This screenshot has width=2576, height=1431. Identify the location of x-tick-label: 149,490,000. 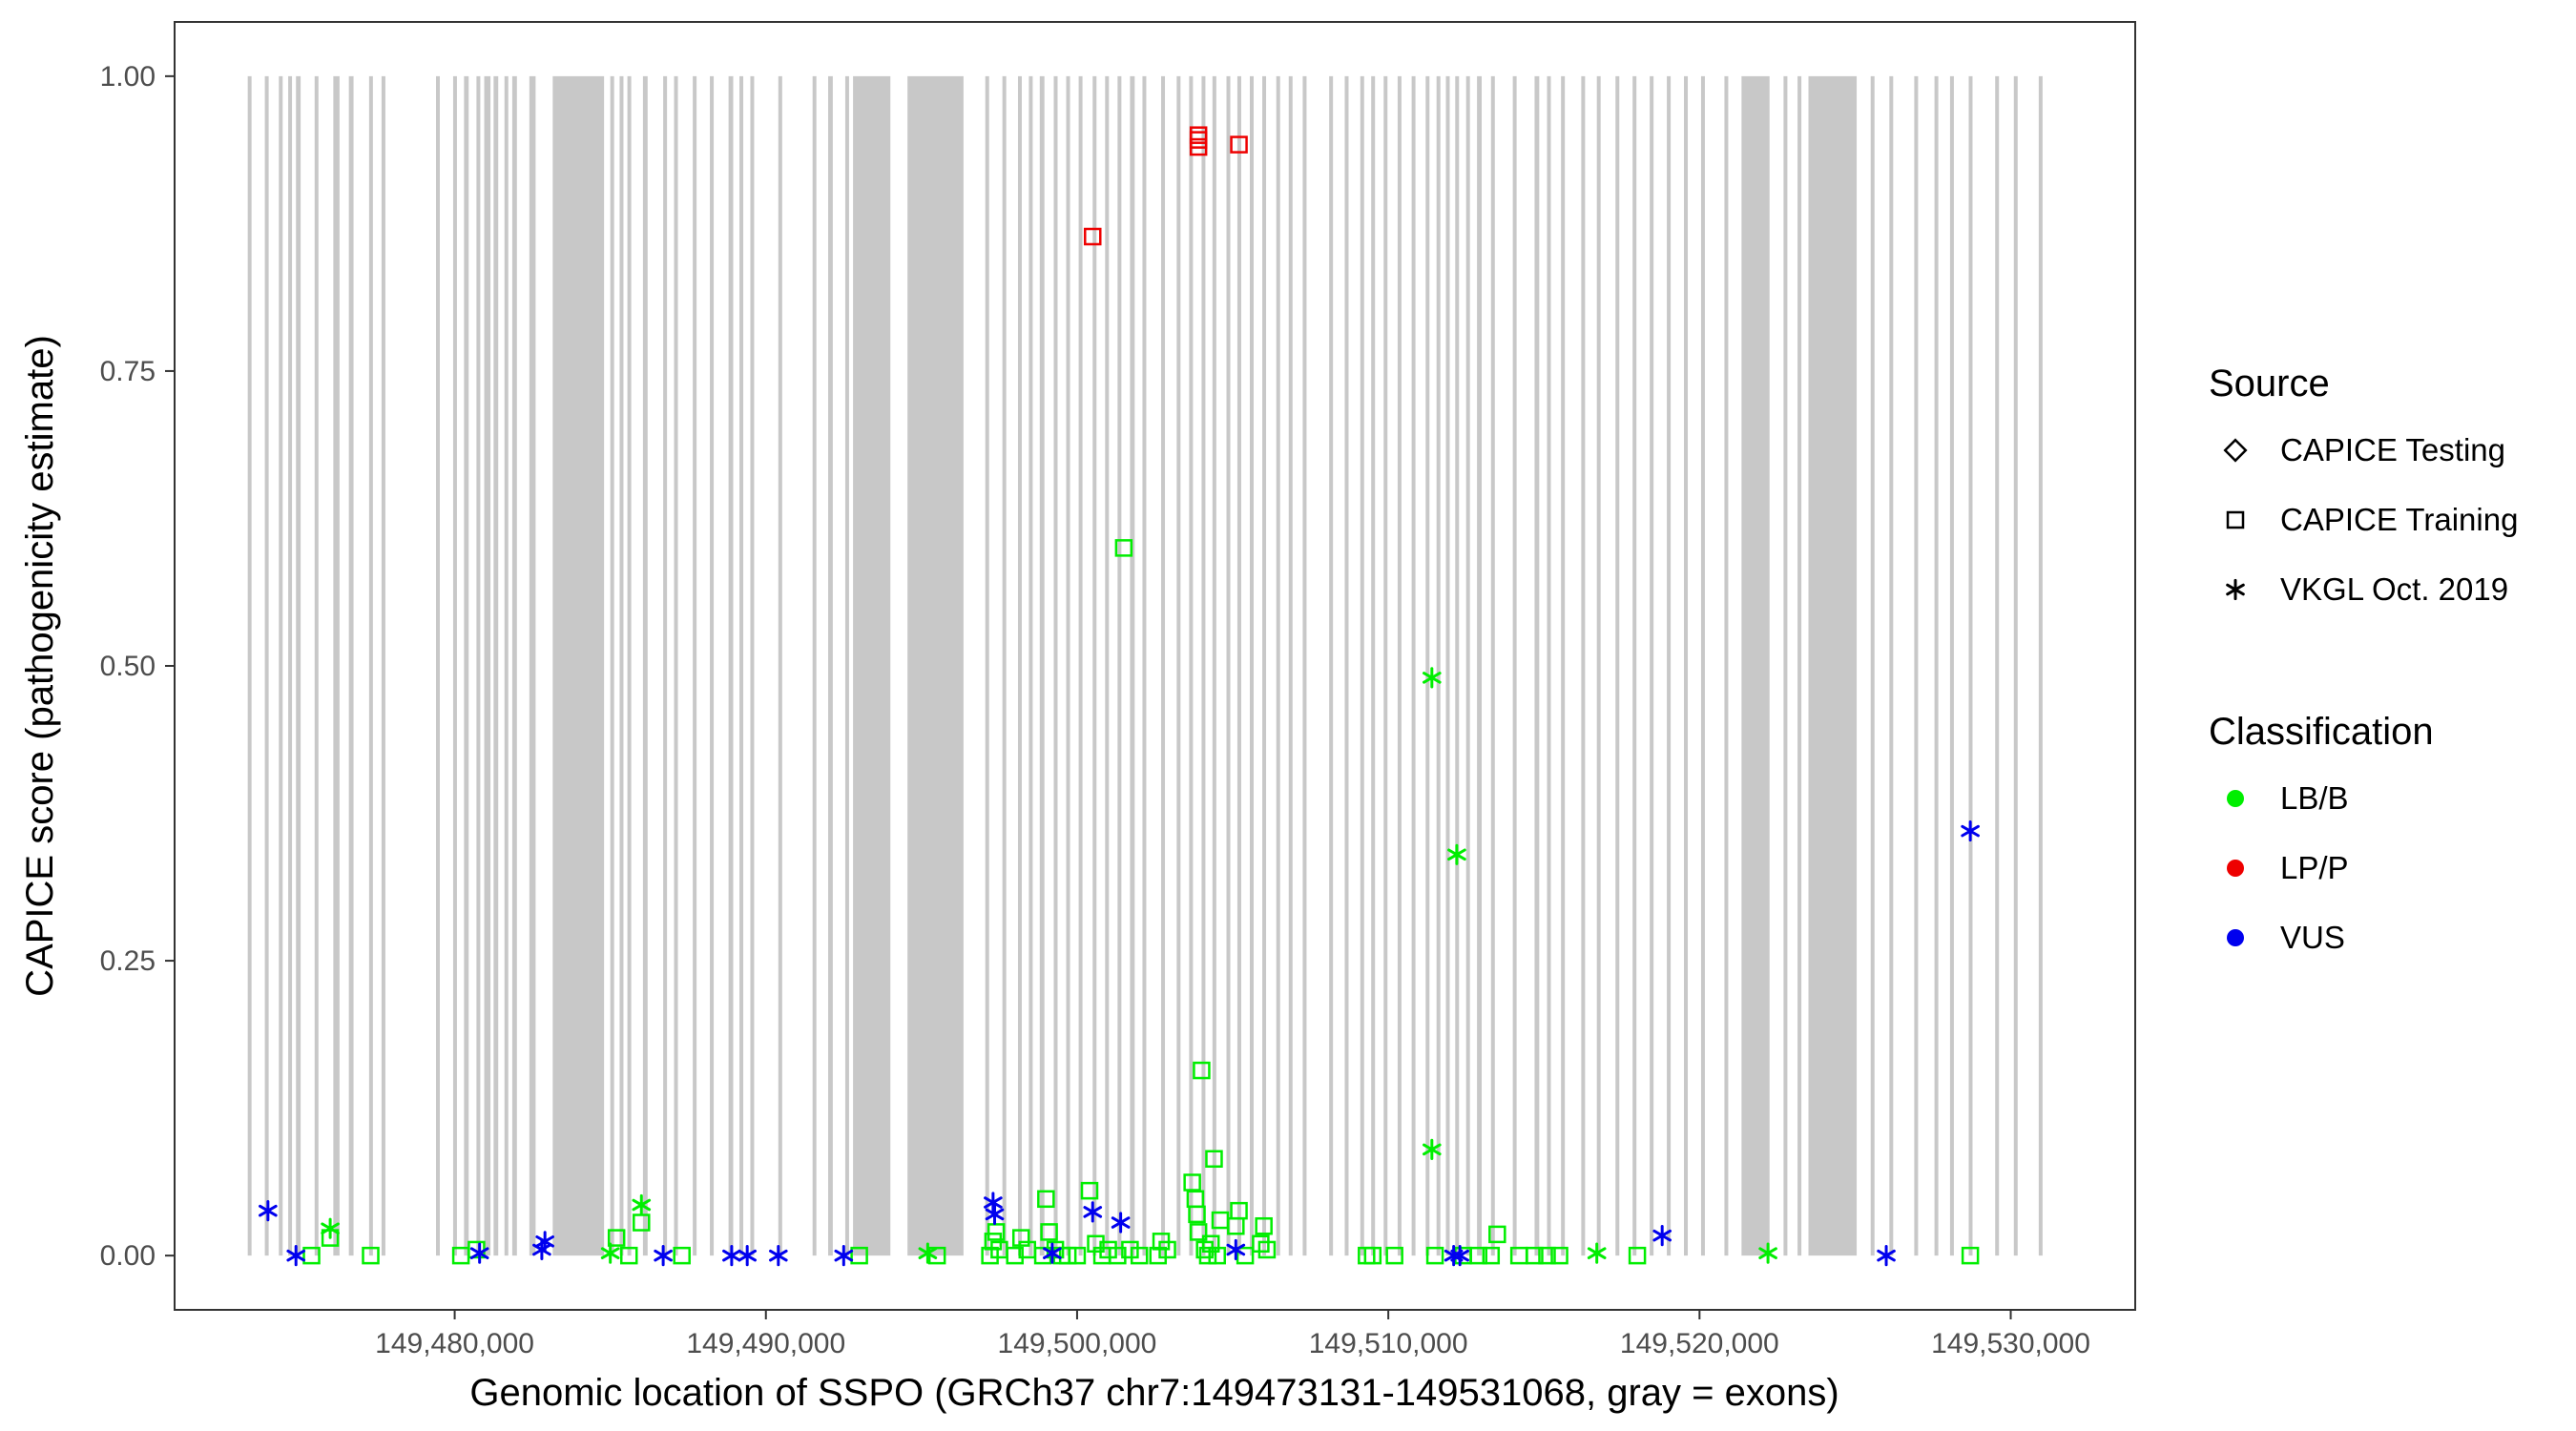
(765, 1343).